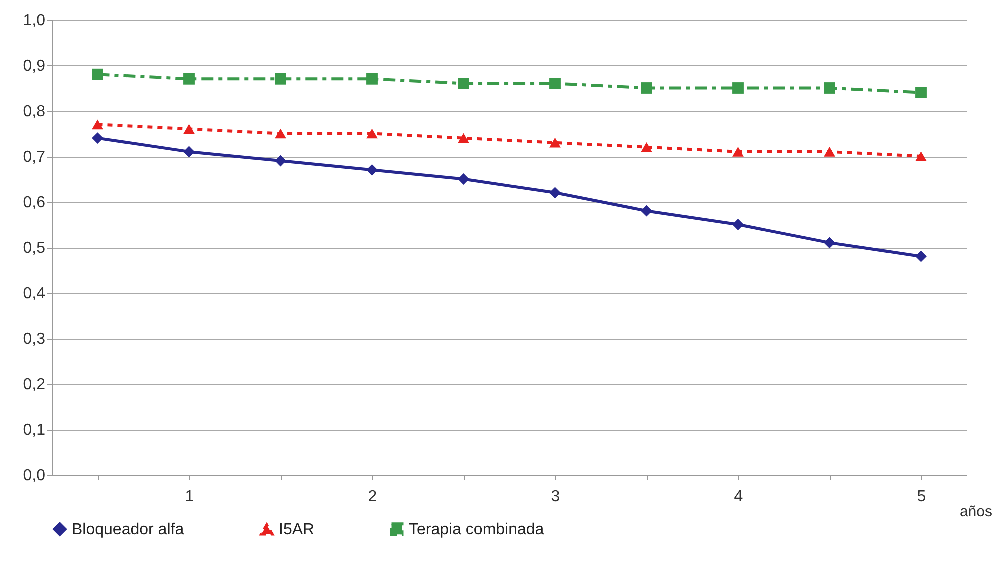 The height and width of the screenshot is (577, 997). Describe the element at coordinates (921, 497) in the screenshot. I see `x-tick-label: 5` at that location.